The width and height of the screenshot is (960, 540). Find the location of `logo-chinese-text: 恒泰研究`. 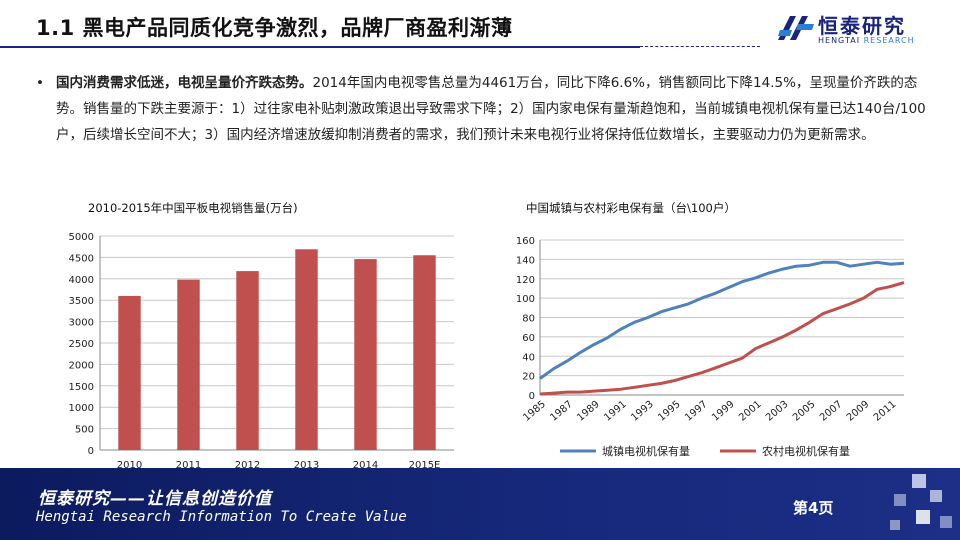

logo-chinese-text: 恒泰研究 is located at coordinates (862, 26).